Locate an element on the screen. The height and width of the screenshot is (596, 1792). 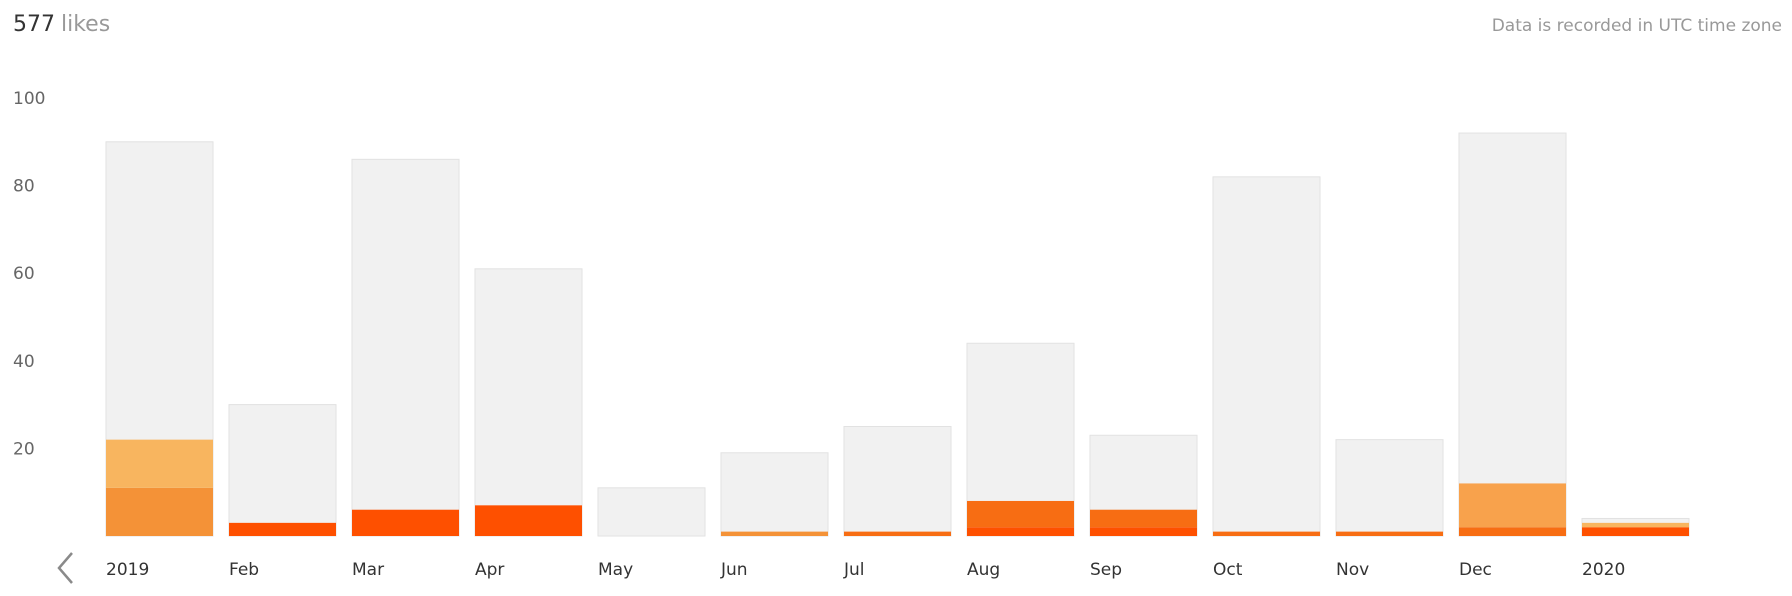
x-tick-label: 2020 is located at coordinates (1603, 570).